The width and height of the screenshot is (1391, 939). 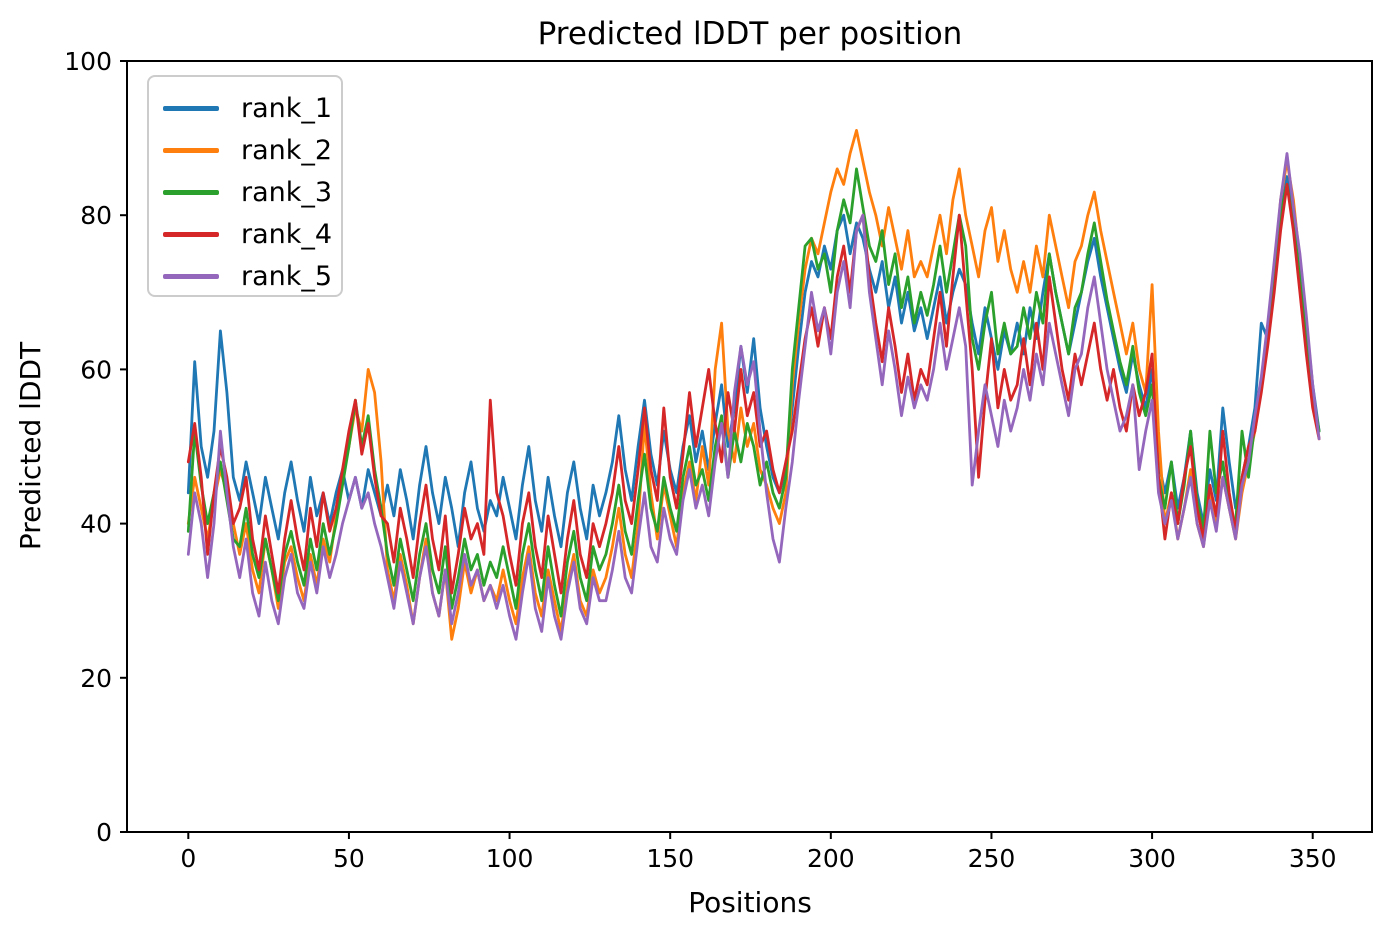 I want to click on x-tick-label: 250, so click(x=992, y=858).